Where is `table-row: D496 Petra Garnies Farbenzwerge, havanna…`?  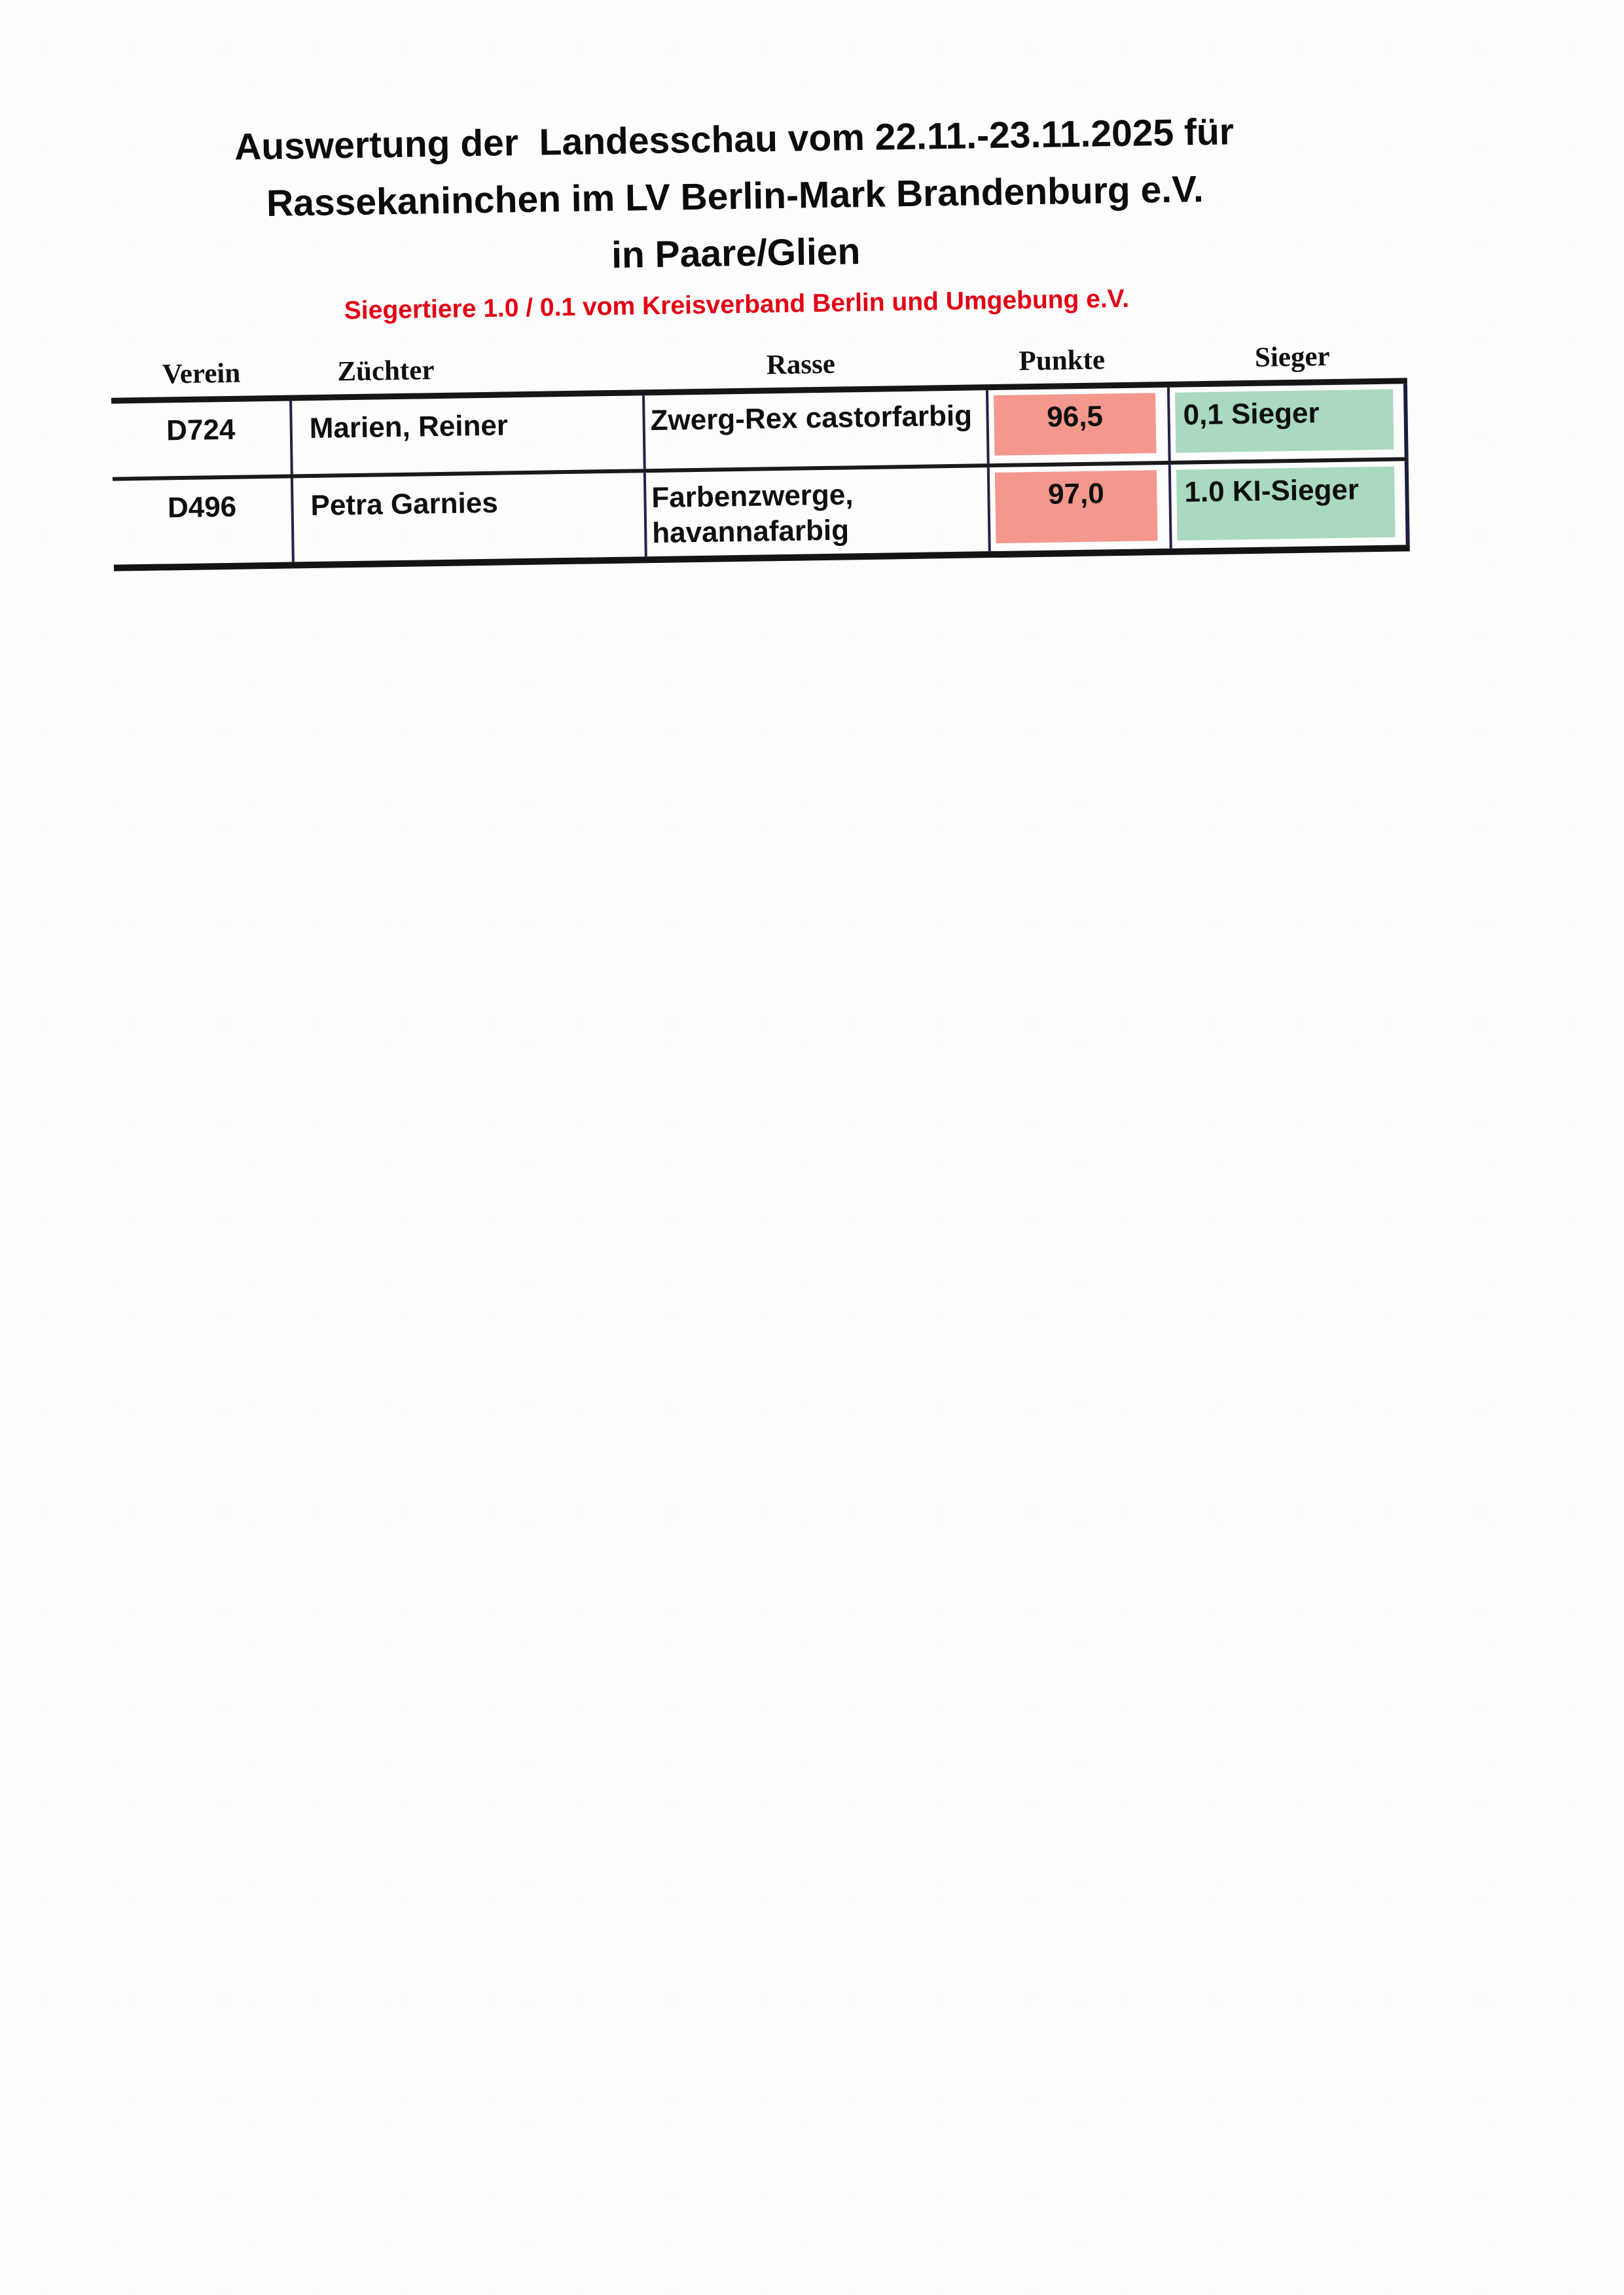 table-row: D496 Petra Garnies Farbenzwerge, havanna… is located at coordinates (761, 516).